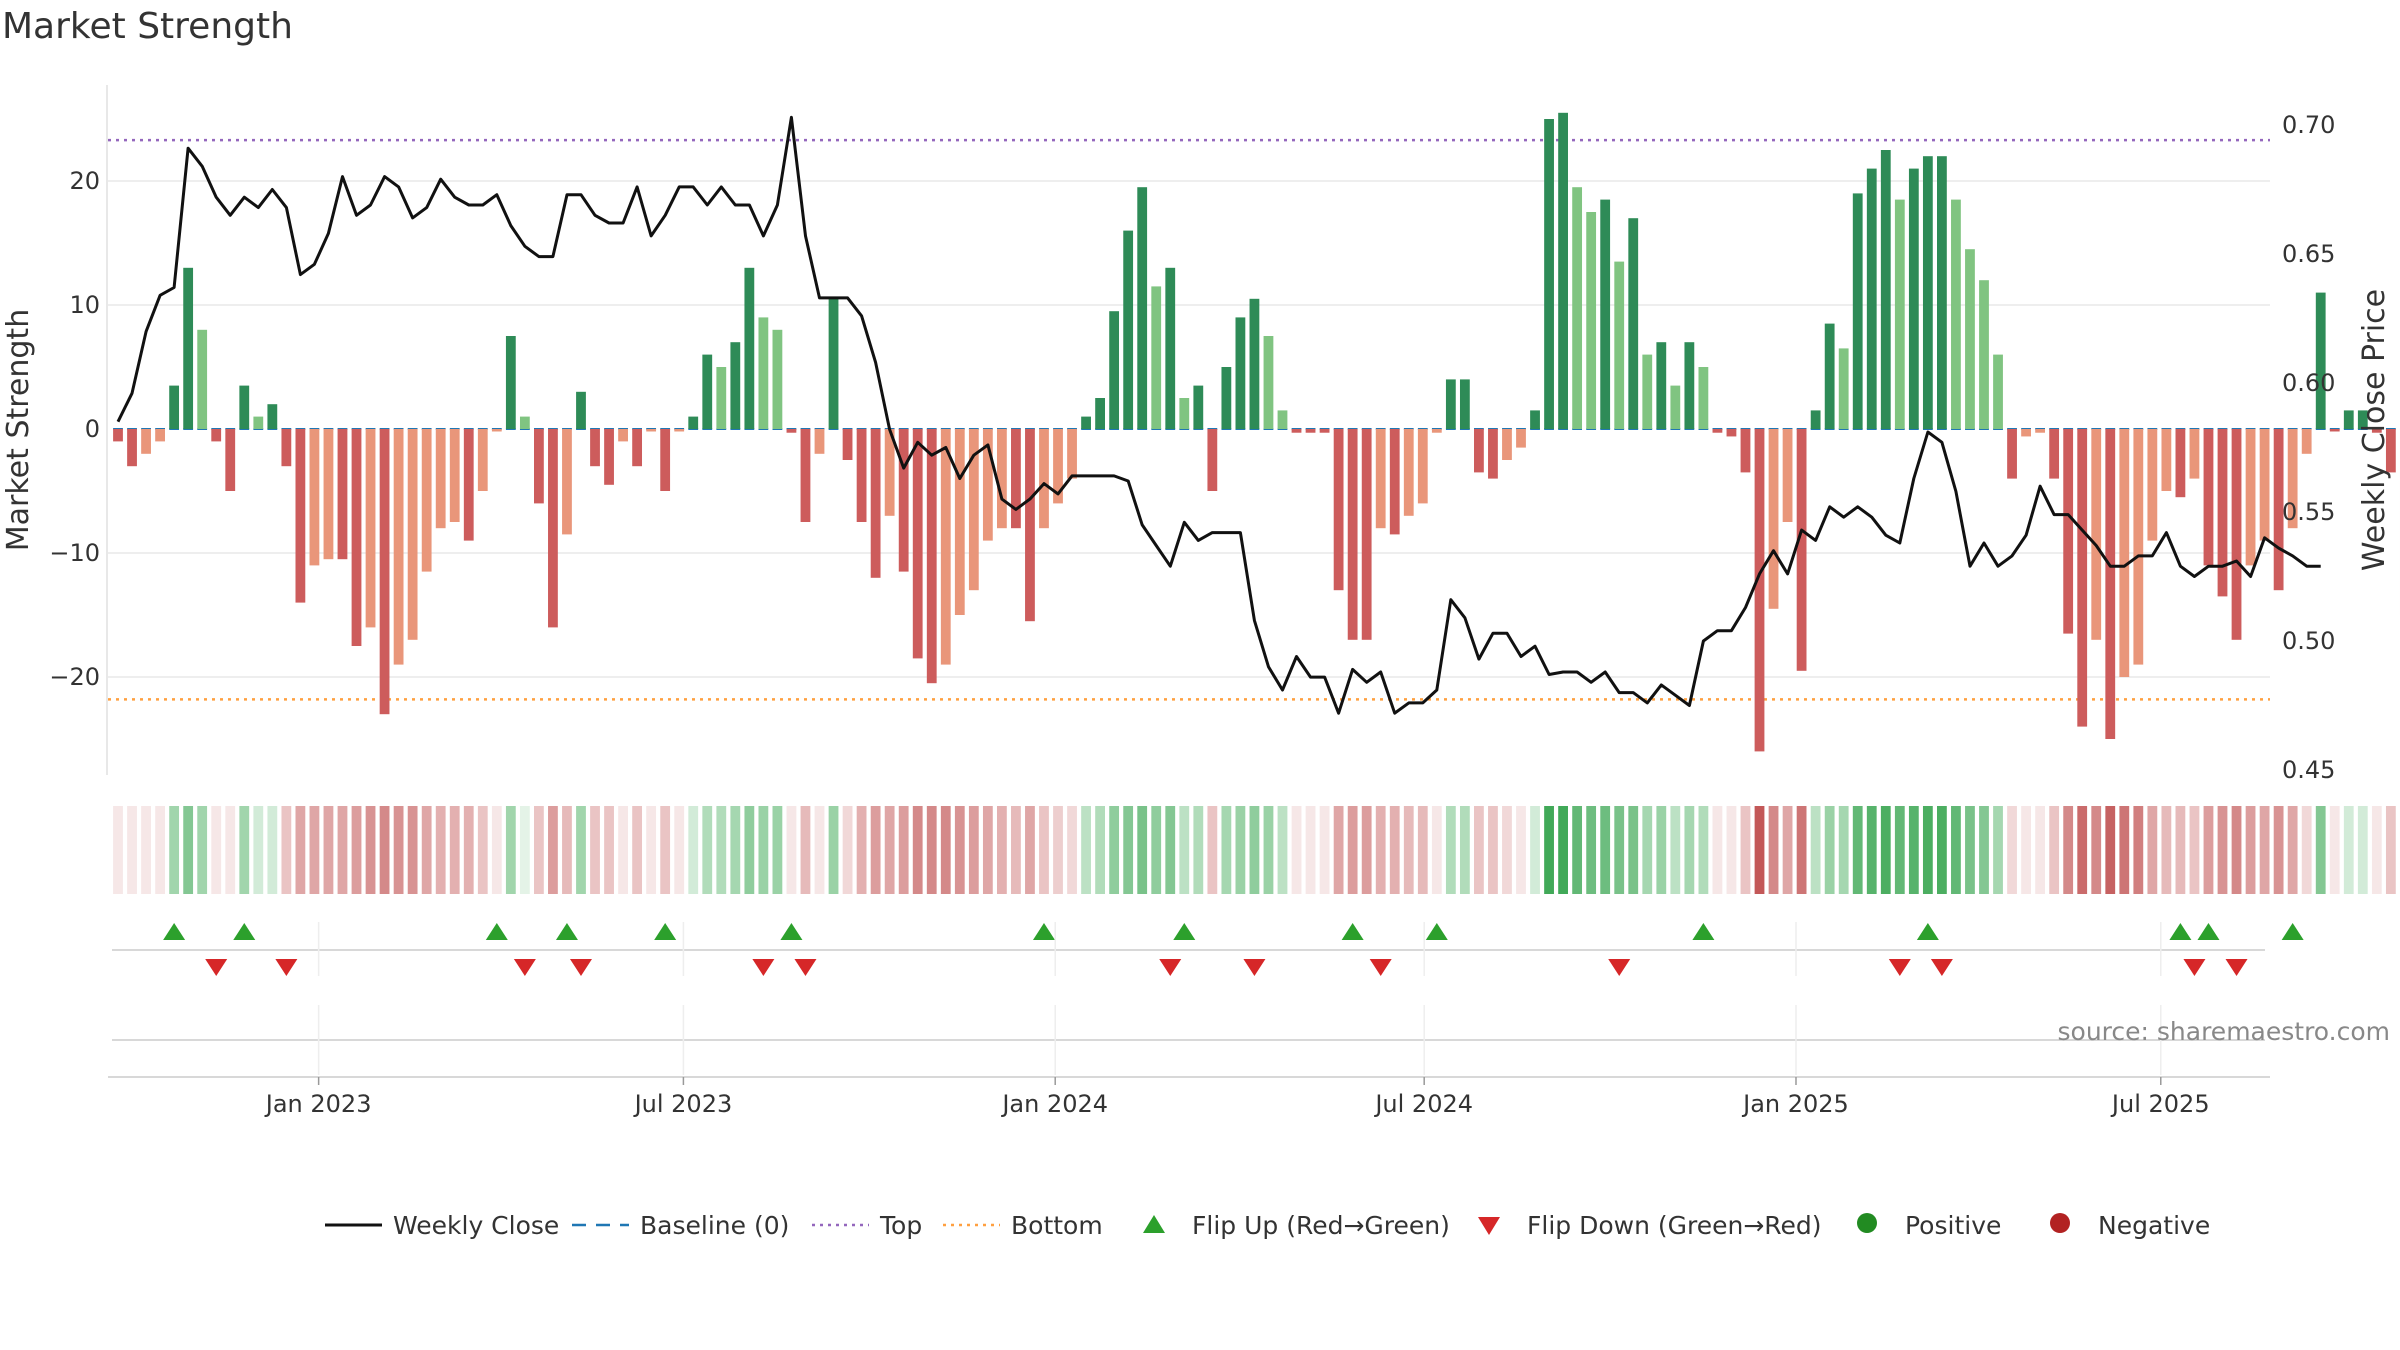 The width and height of the screenshot is (2400, 1350). Describe the element at coordinates (318, 1104) in the screenshot. I see `x-tick-label: Jan 2023` at that location.